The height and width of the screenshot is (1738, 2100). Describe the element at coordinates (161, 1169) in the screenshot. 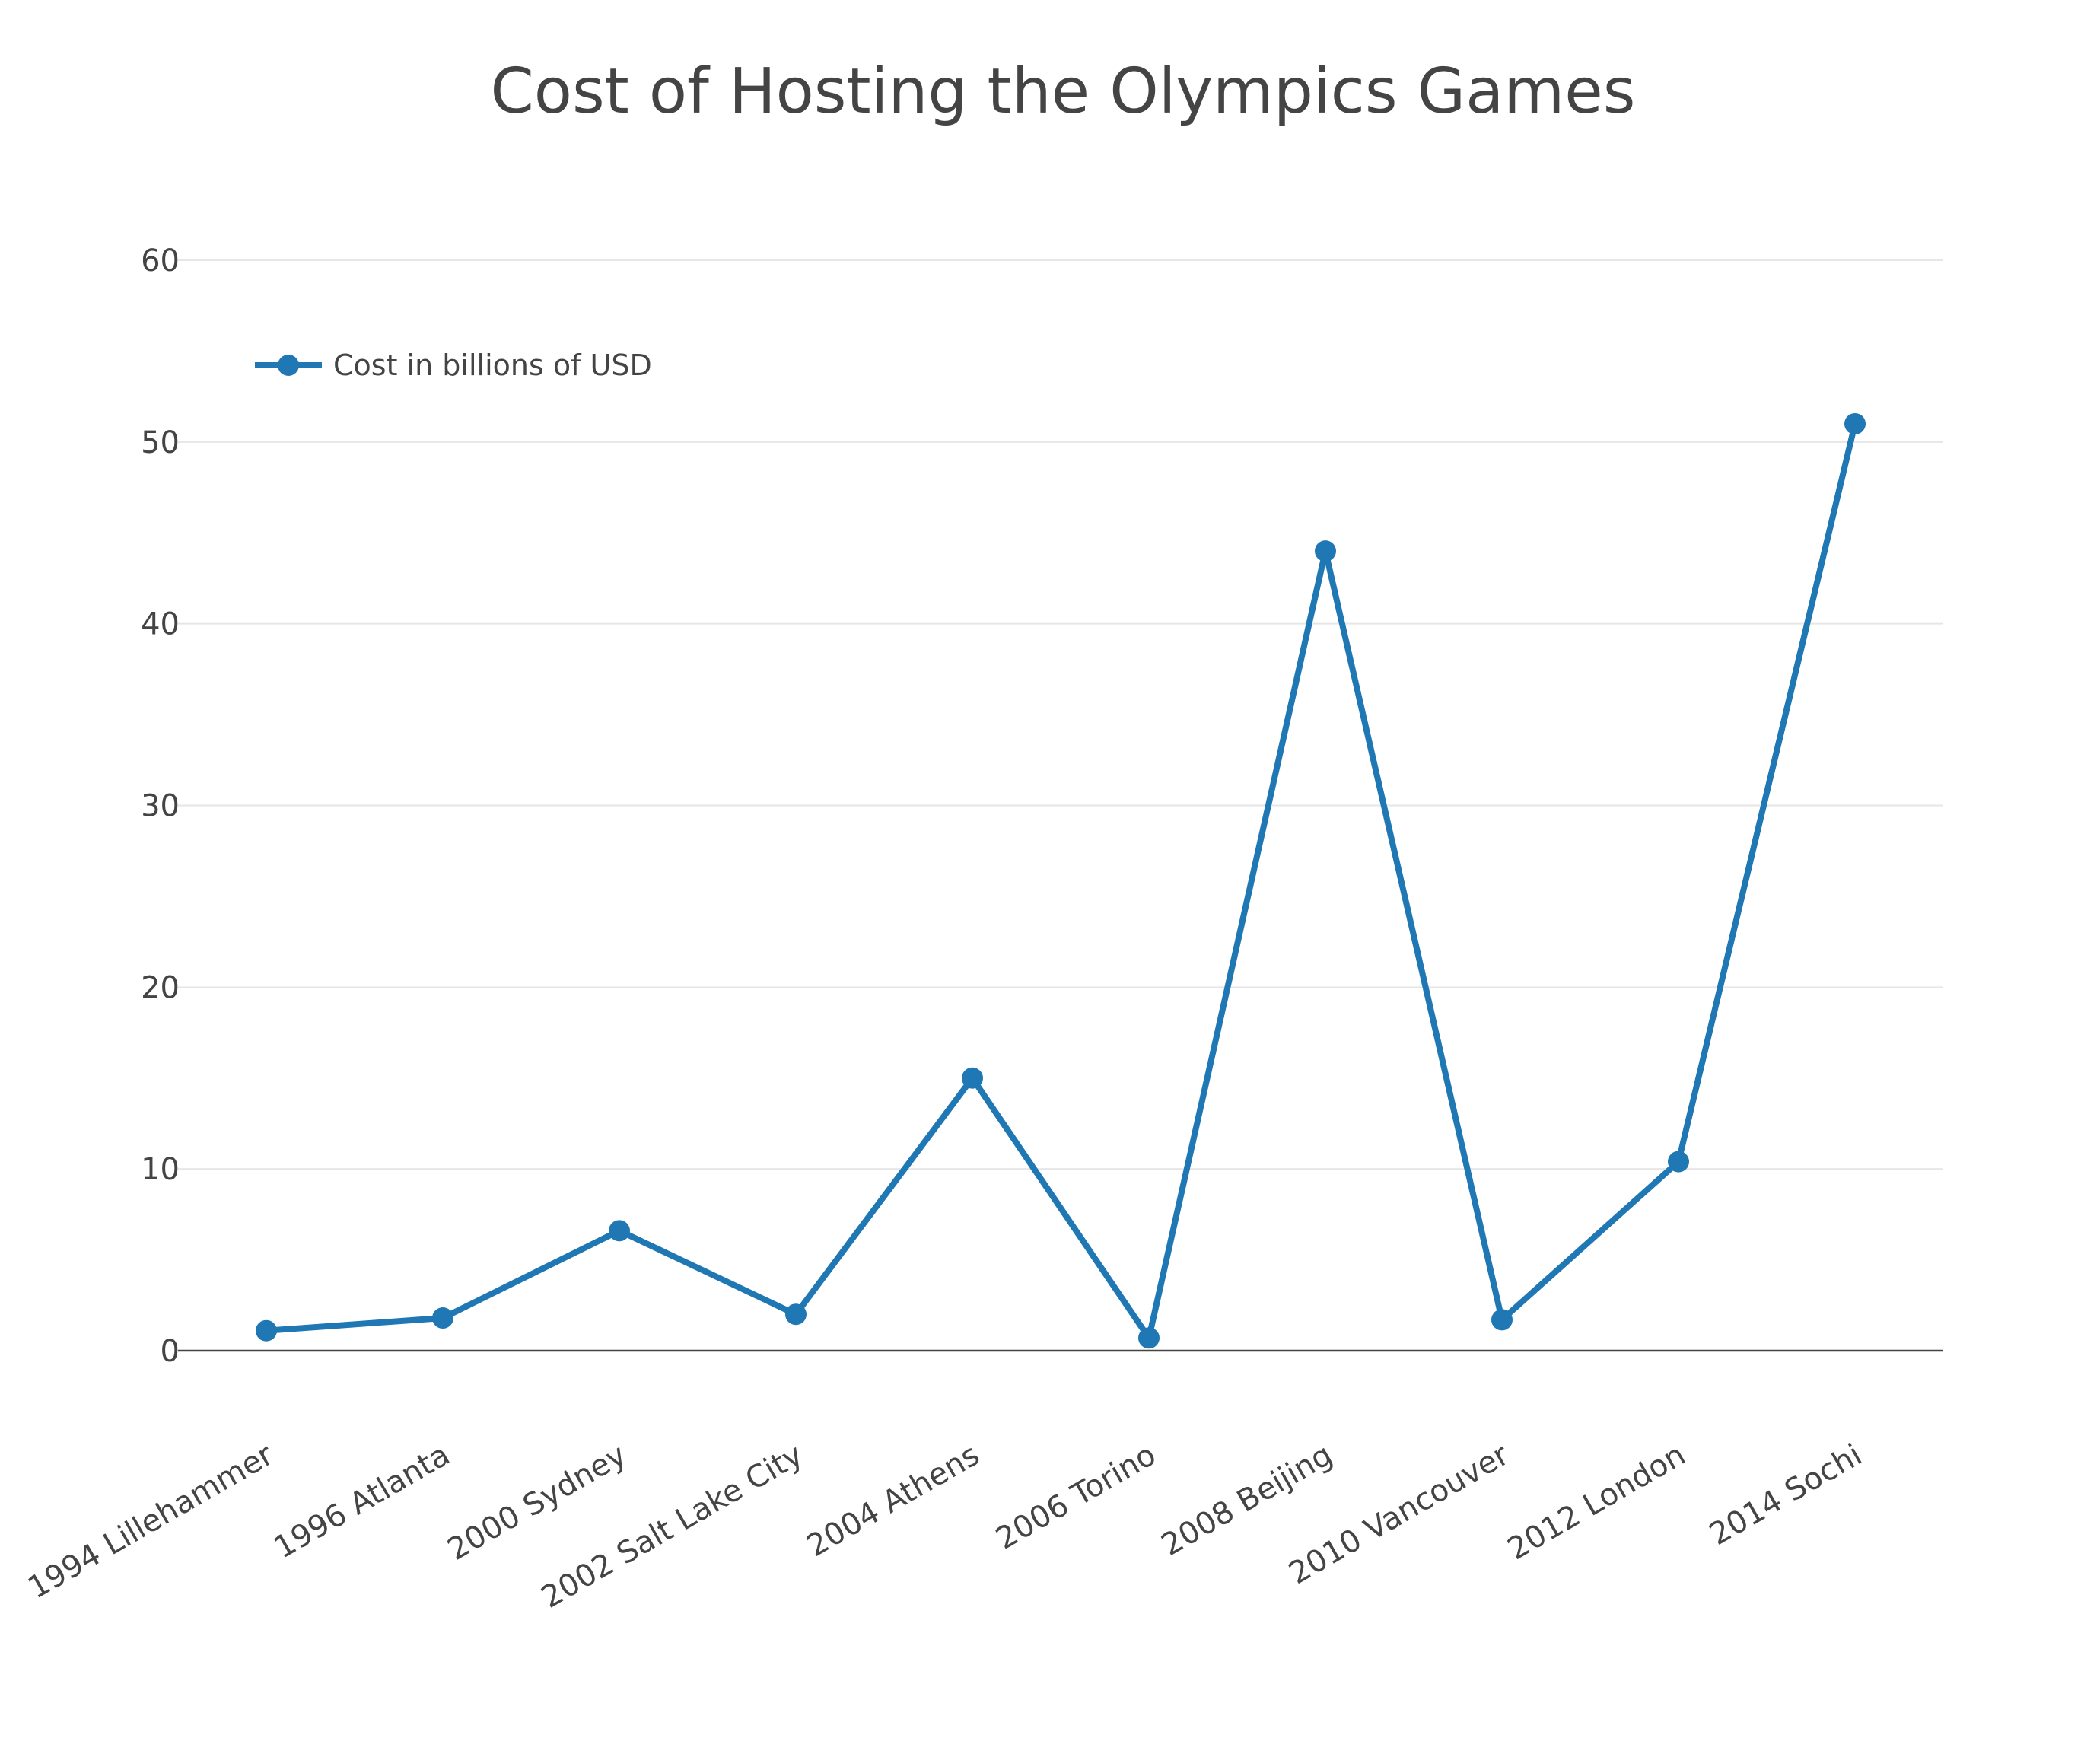

I see `y-tick-label: 10` at that location.